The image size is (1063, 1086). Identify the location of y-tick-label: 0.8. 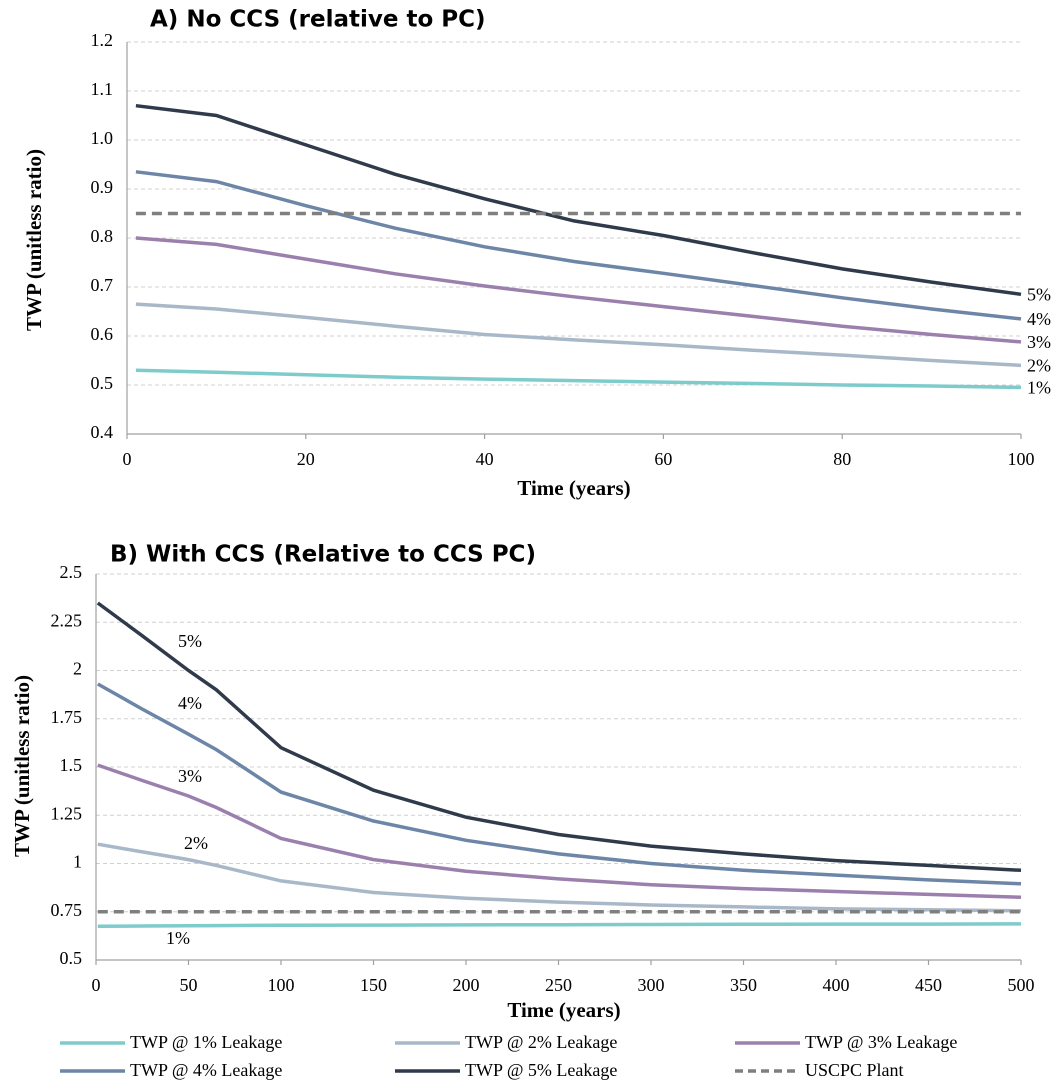
(102, 236).